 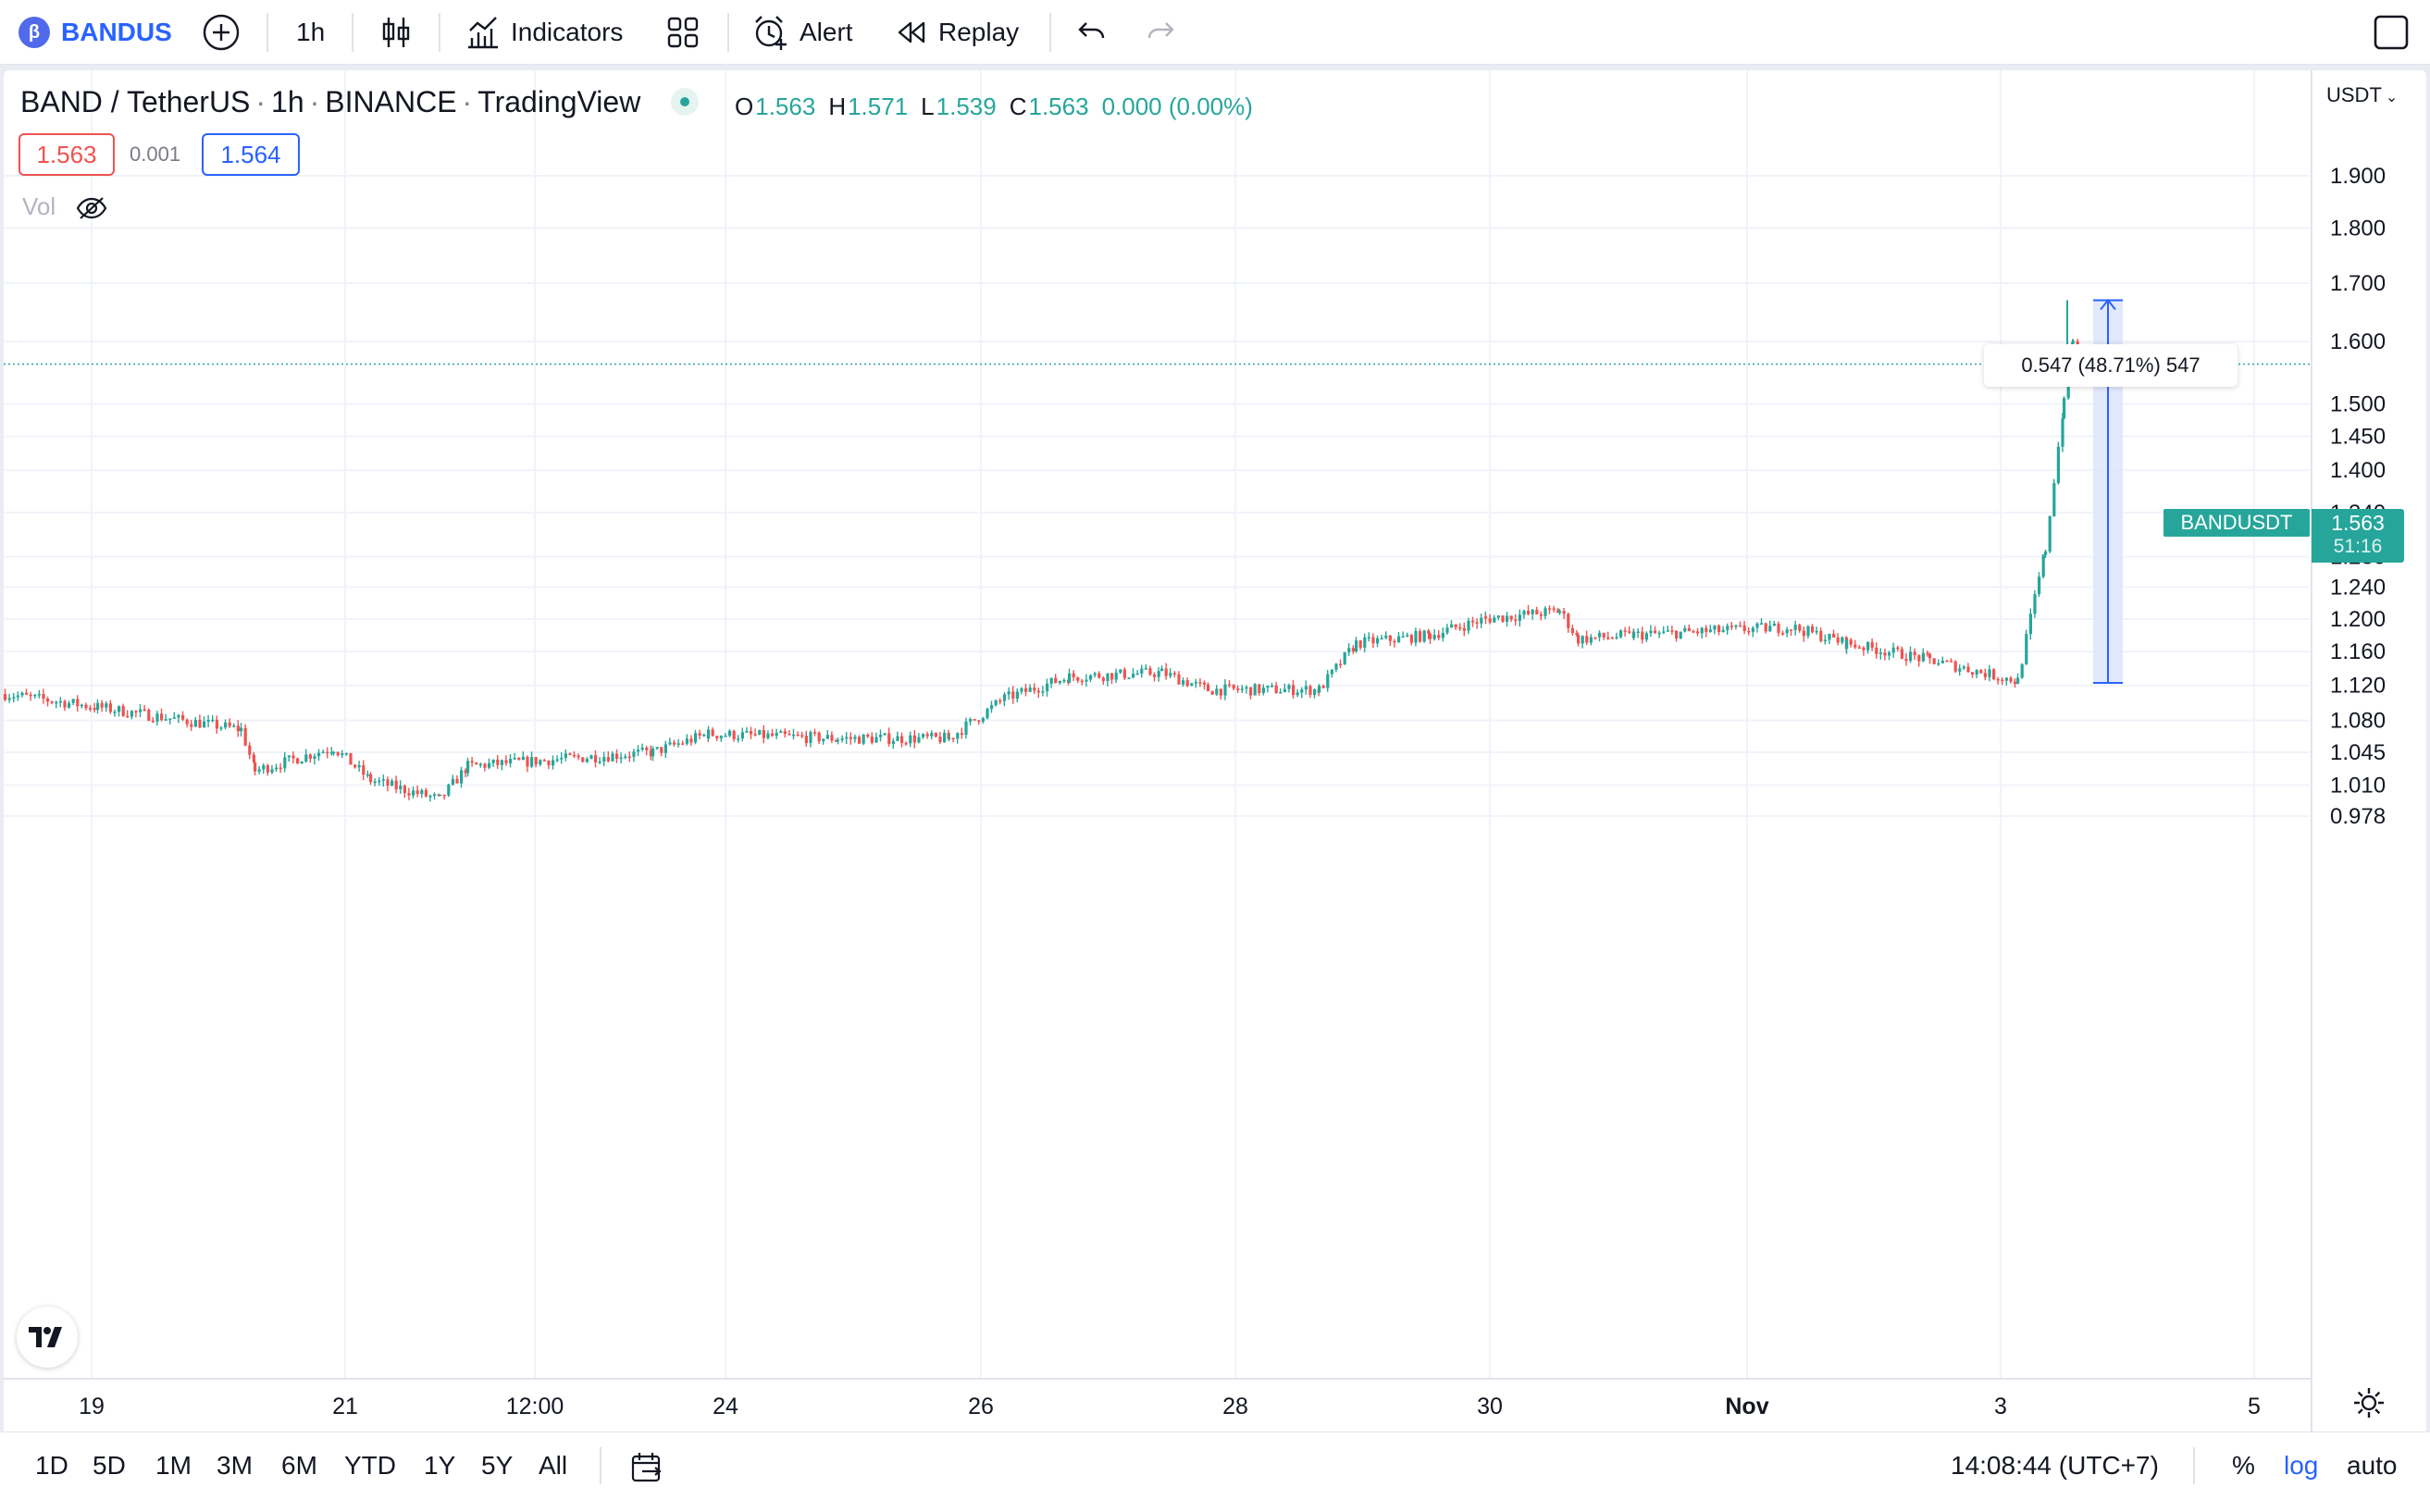 I want to click on ohlc-values: O1.563 H1.571 L1.539 C1.563 0.000 (0.00%), so click(x=1000, y=107).